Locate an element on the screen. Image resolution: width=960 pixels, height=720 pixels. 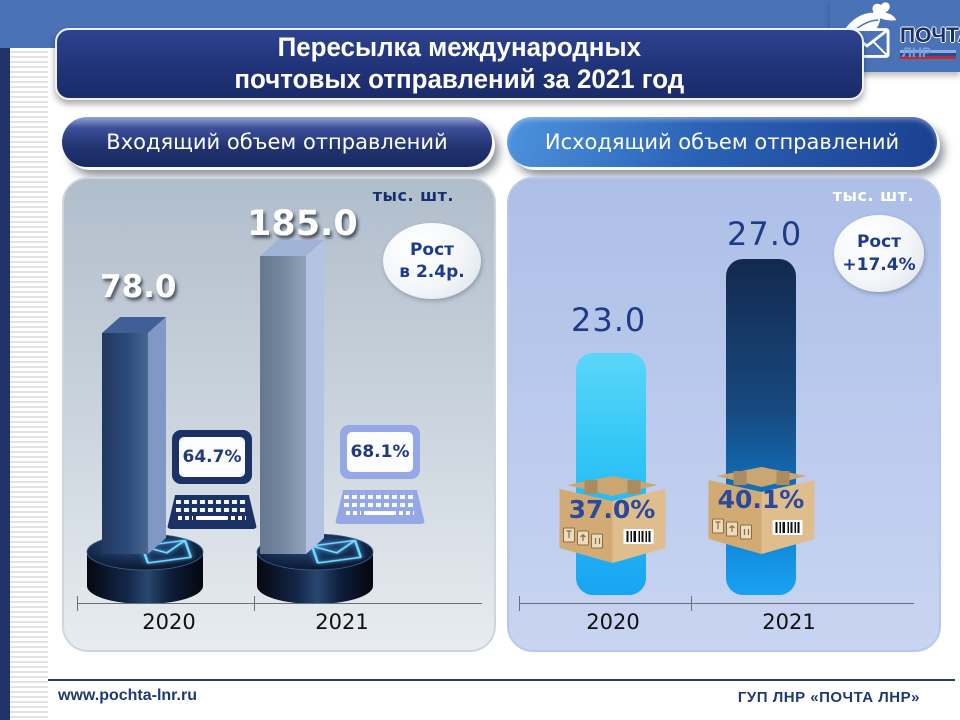
glowing-envelope-icon is located at coordinates (336, 551).